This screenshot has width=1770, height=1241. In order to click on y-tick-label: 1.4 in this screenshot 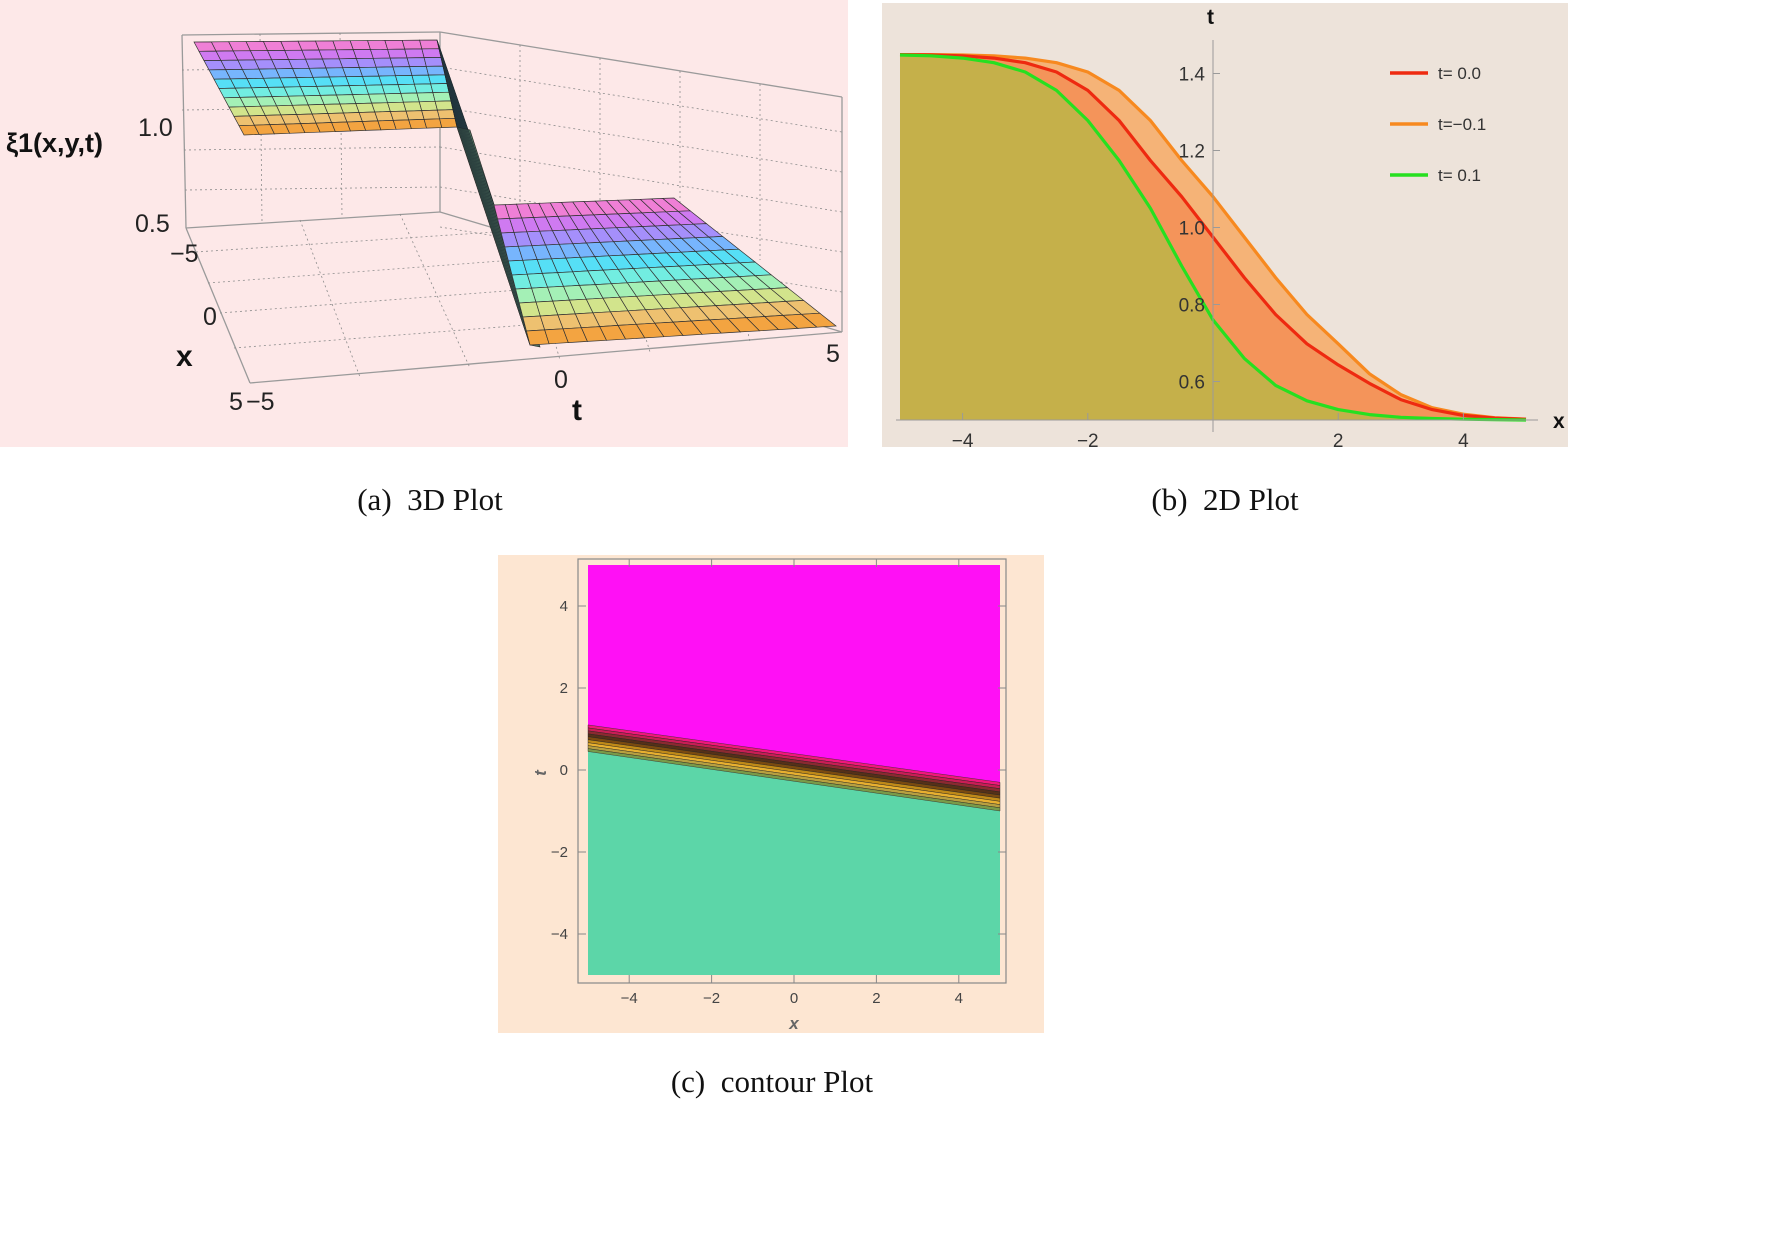, I will do `click(1192, 75)`.